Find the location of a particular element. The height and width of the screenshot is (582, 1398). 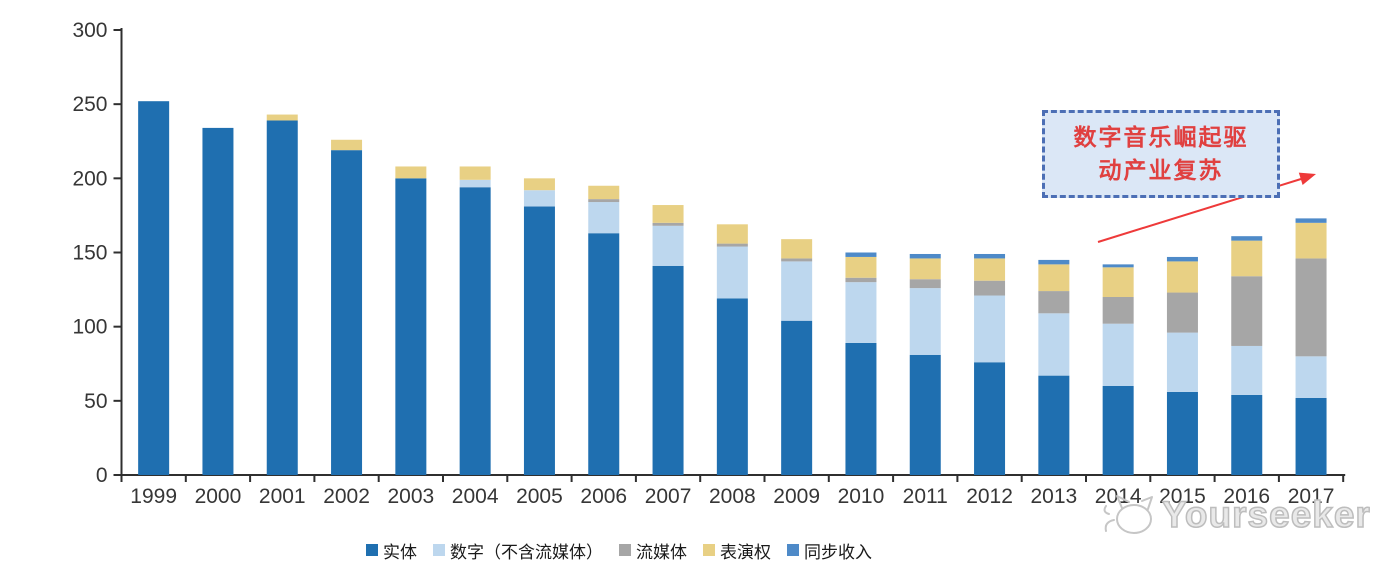

x-tick-label: 2017 is located at coordinates (1311, 496).